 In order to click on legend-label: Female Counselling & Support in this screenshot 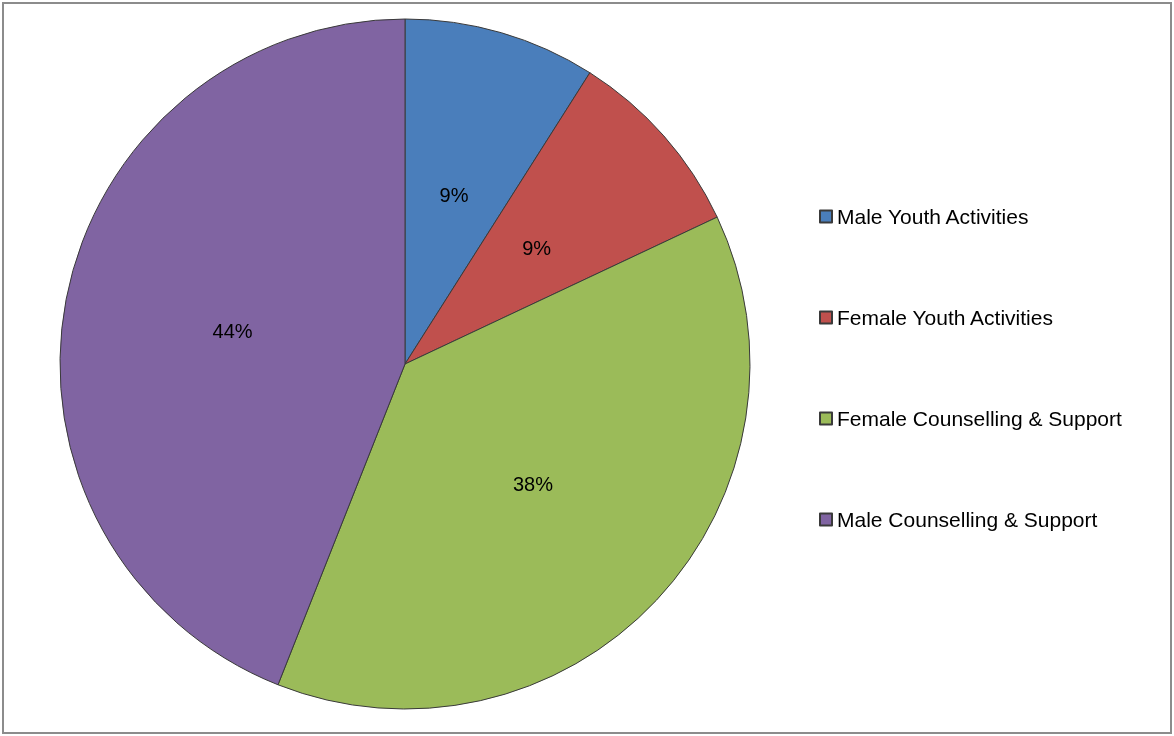, I will do `click(979, 418)`.